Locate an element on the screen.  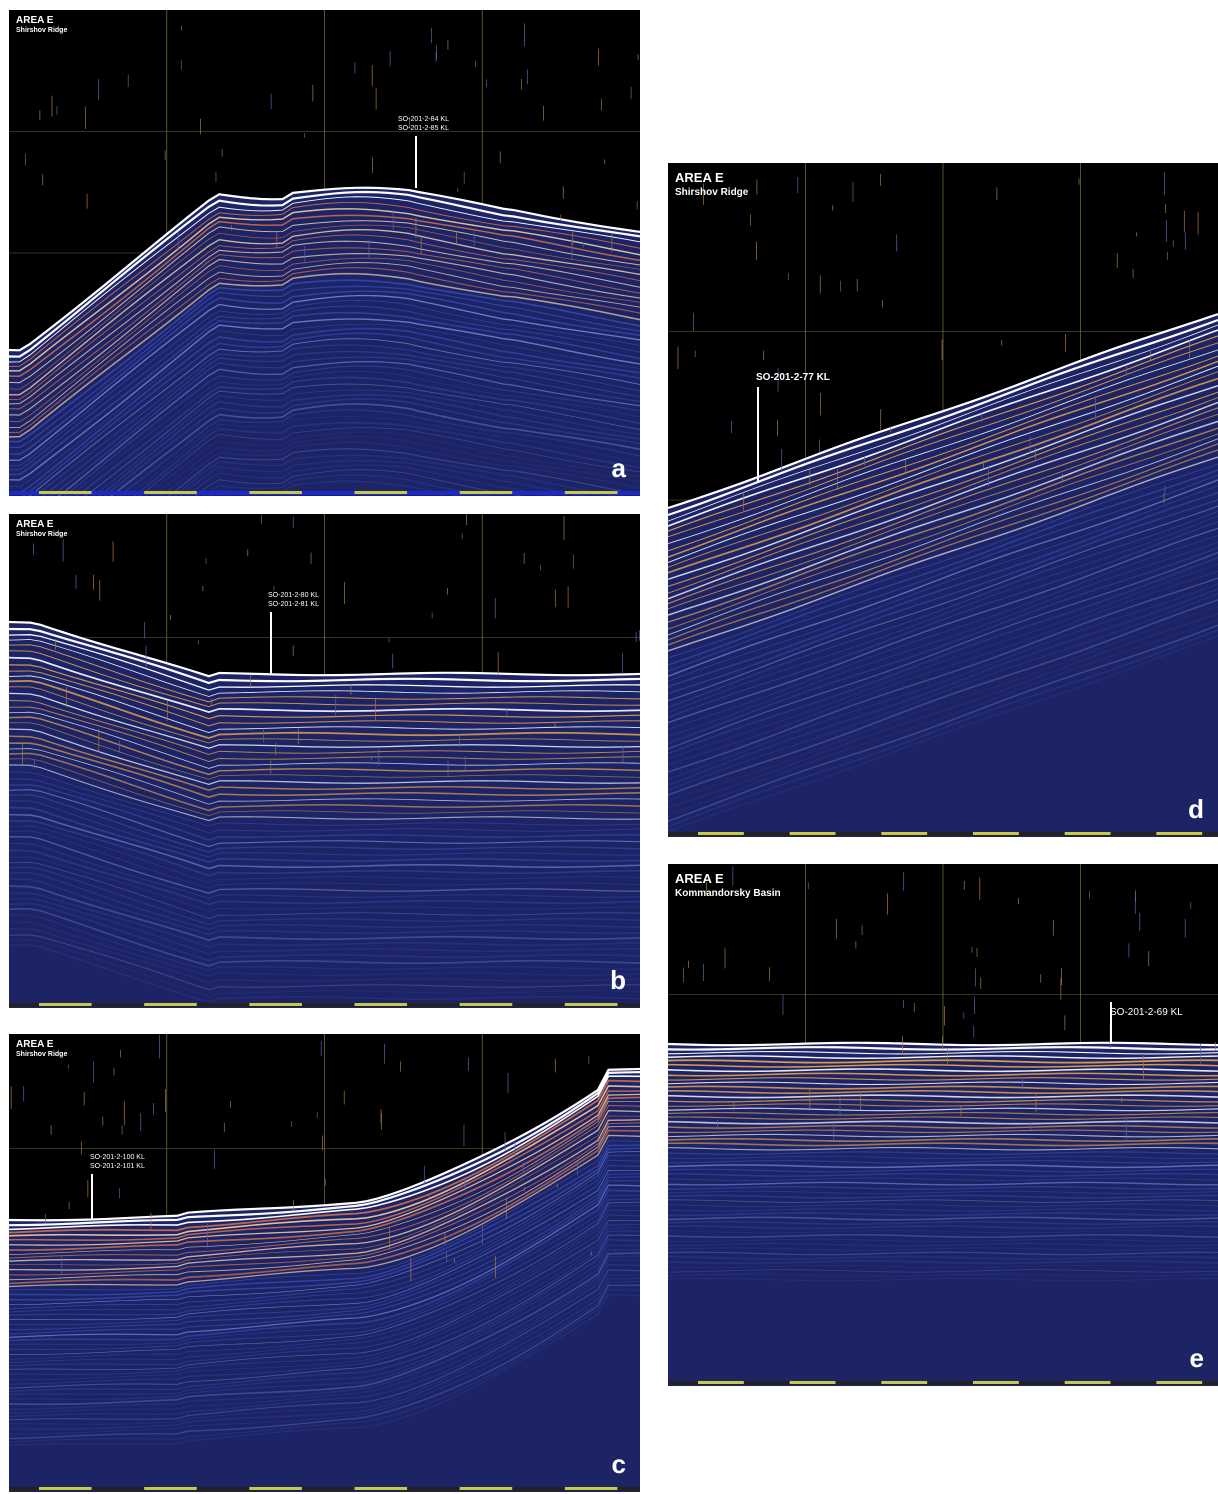
core-marker-a is located at coordinates (416, 162).